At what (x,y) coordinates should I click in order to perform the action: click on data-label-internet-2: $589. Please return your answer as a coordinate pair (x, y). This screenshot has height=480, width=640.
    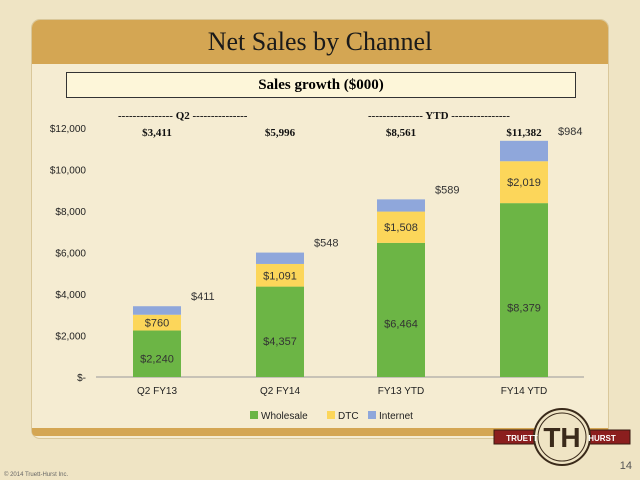
    Looking at the image, I should click on (447, 190).